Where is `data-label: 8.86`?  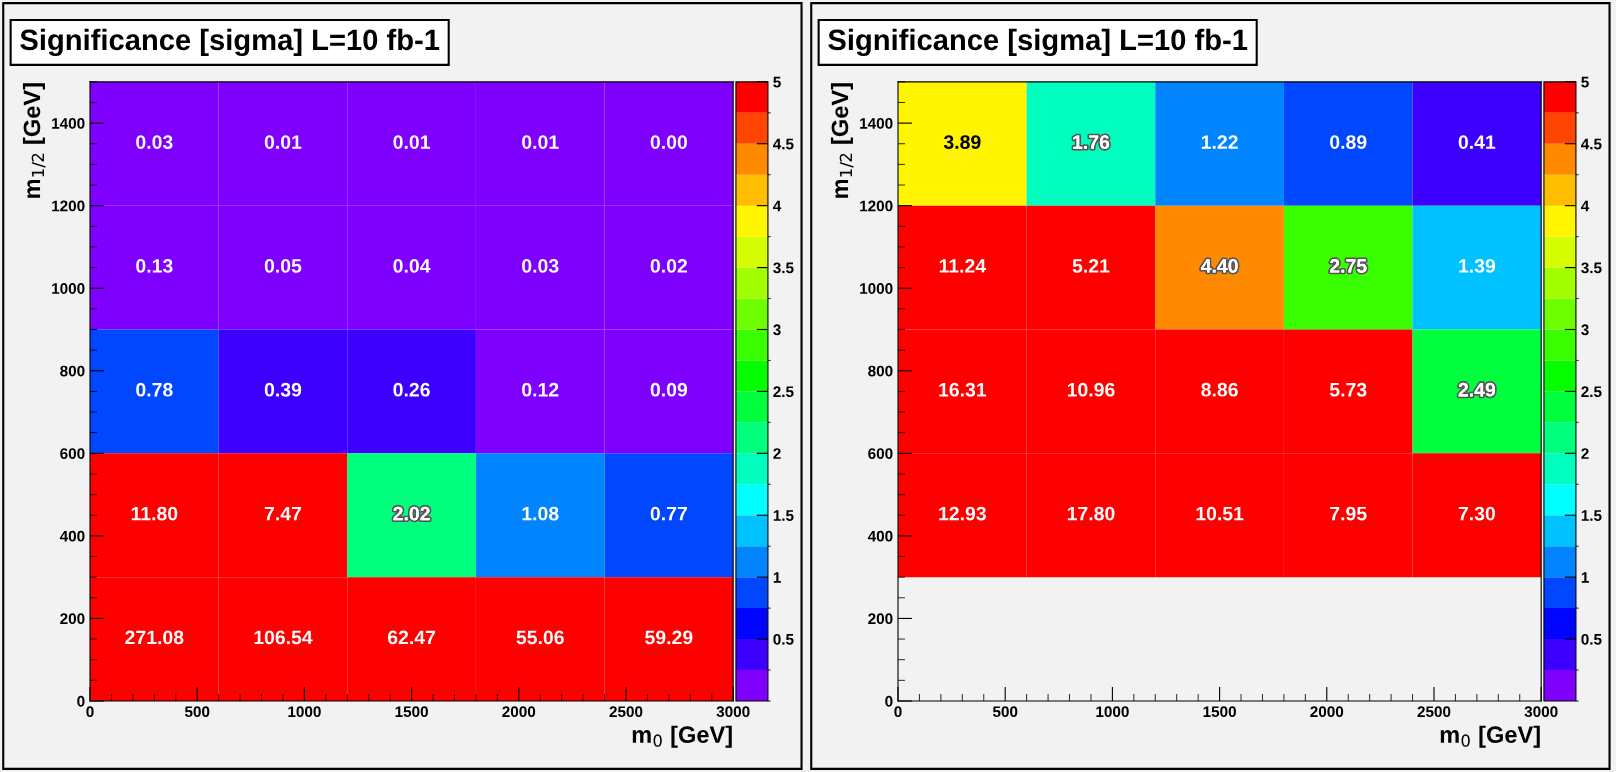 data-label: 8.86 is located at coordinates (1219, 389).